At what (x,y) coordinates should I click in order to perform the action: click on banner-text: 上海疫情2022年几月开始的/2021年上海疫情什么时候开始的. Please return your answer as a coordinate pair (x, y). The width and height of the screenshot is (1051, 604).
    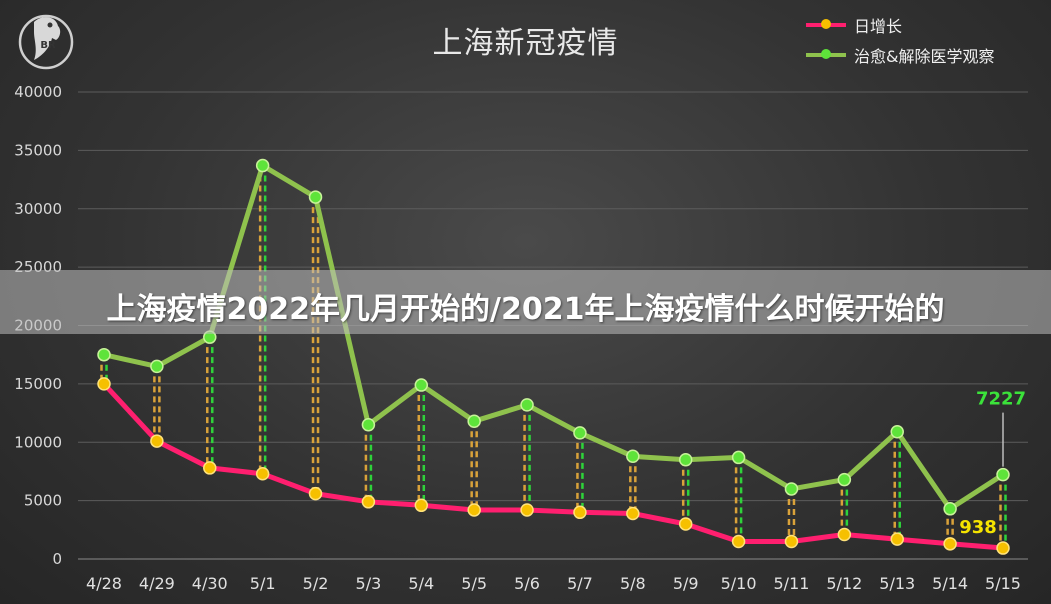
    Looking at the image, I should click on (525, 309).